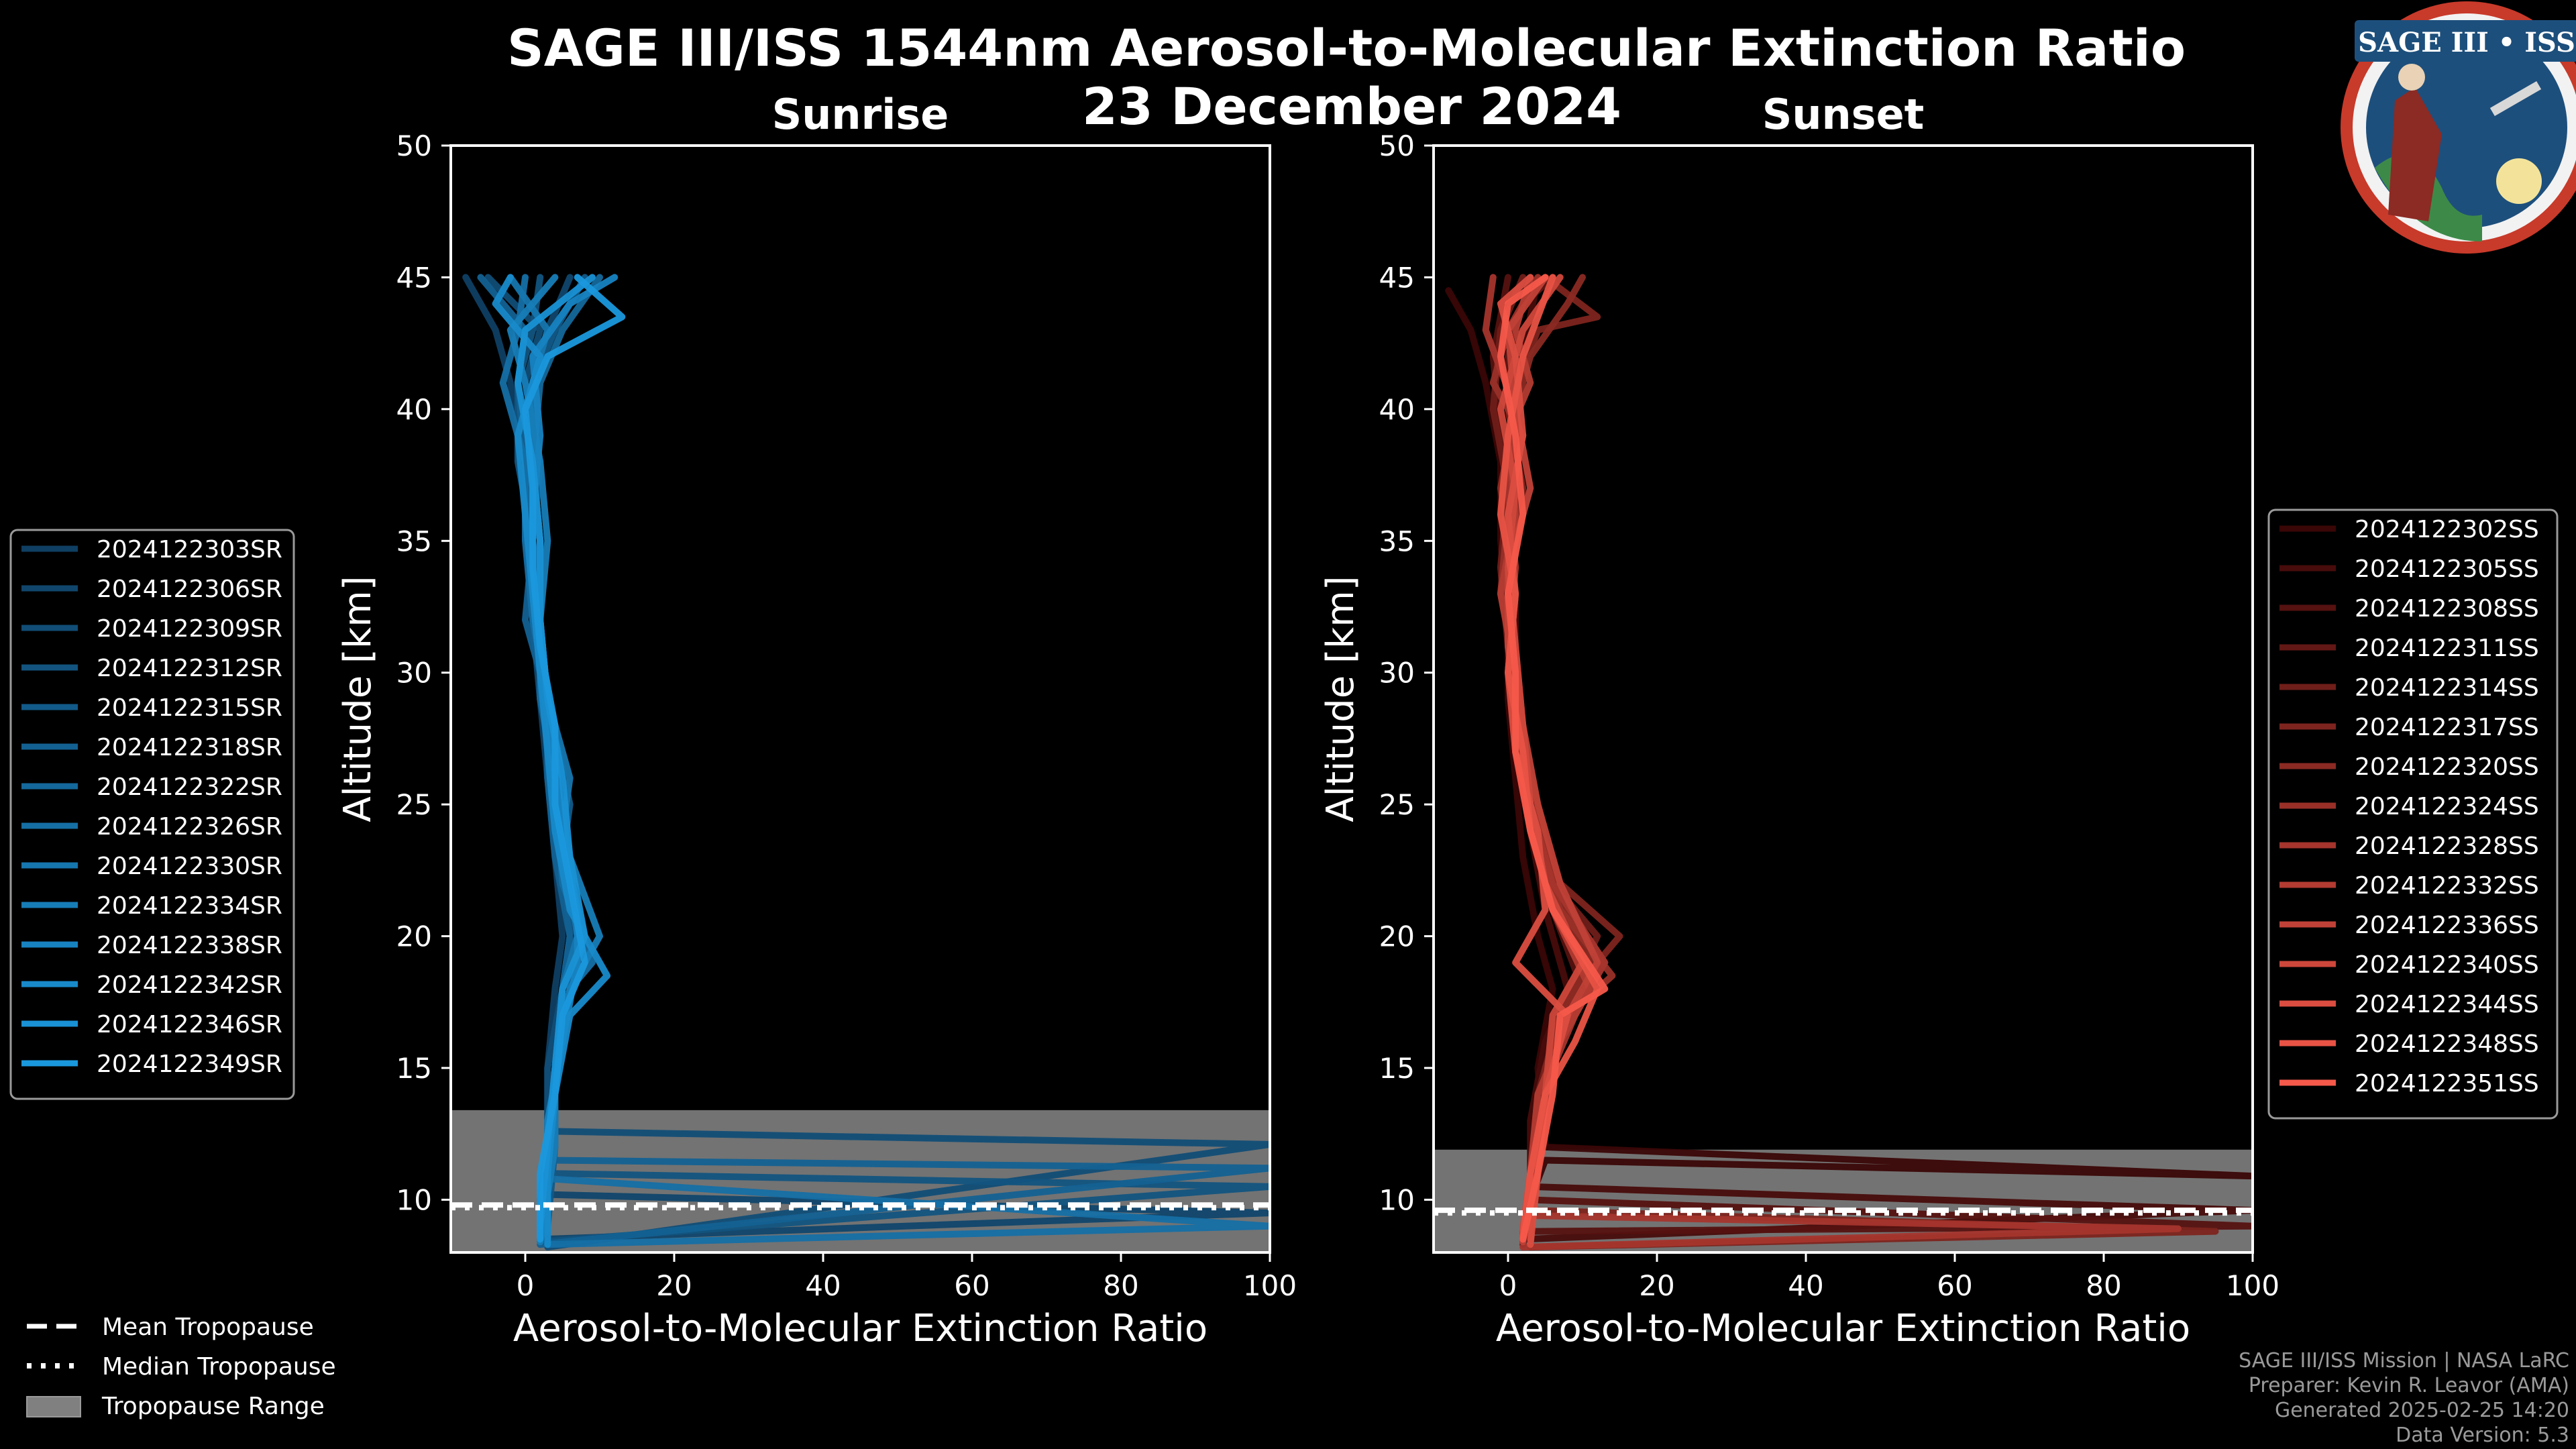 The height and width of the screenshot is (1449, 2576). What do you see at coordinates (189, 827) in the screenshot?
I see `legend-entry: 2024122326SR` at bounding box center [189, 827].